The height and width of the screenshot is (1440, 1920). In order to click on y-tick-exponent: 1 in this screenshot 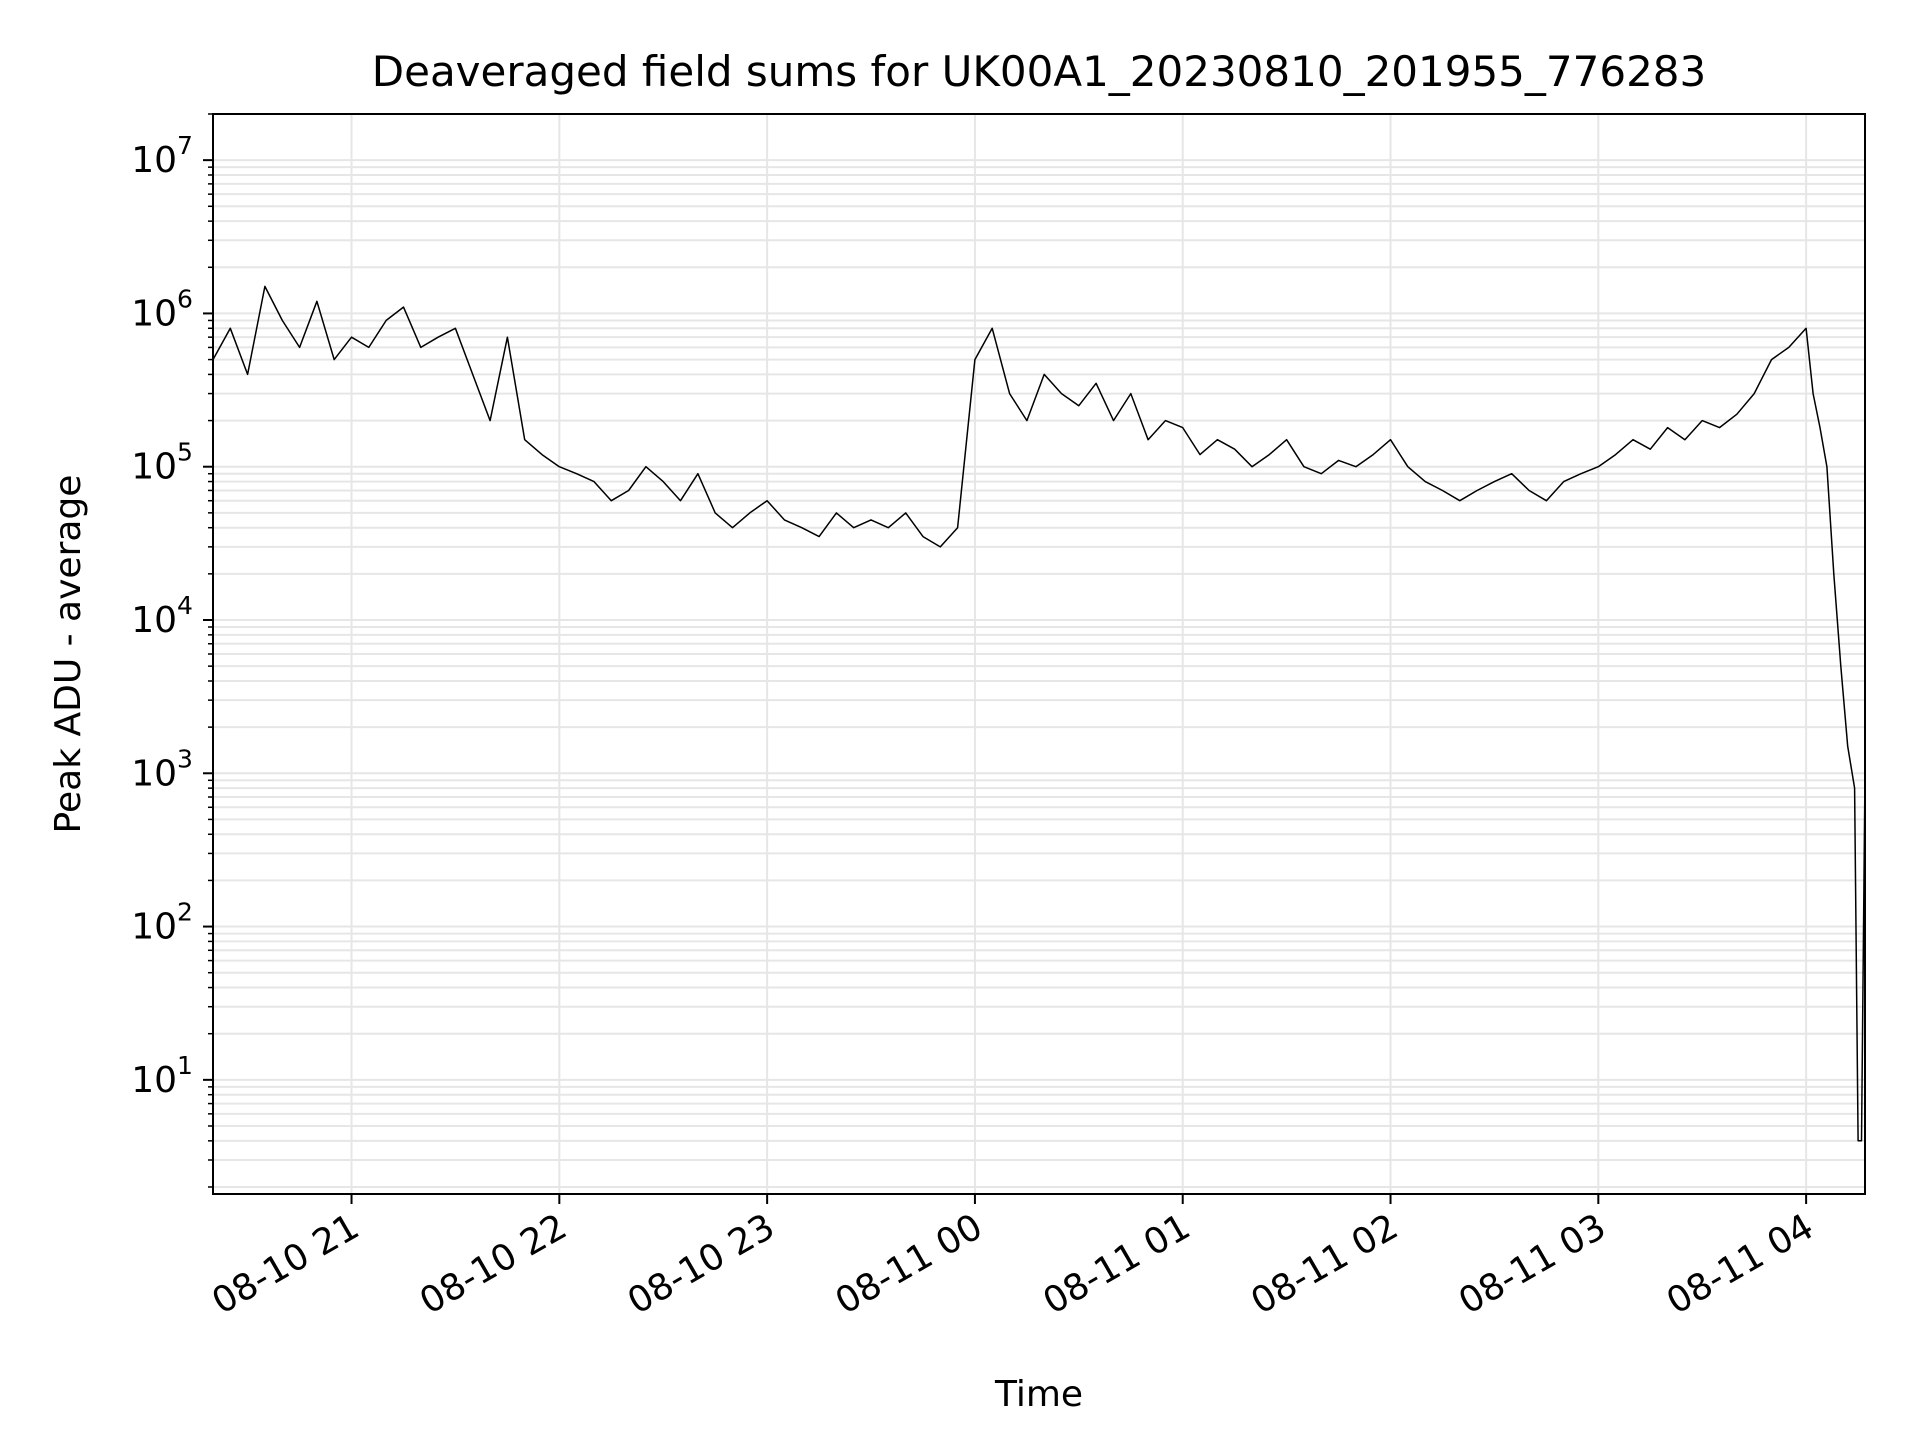, I will do `click(185, 1065)`.